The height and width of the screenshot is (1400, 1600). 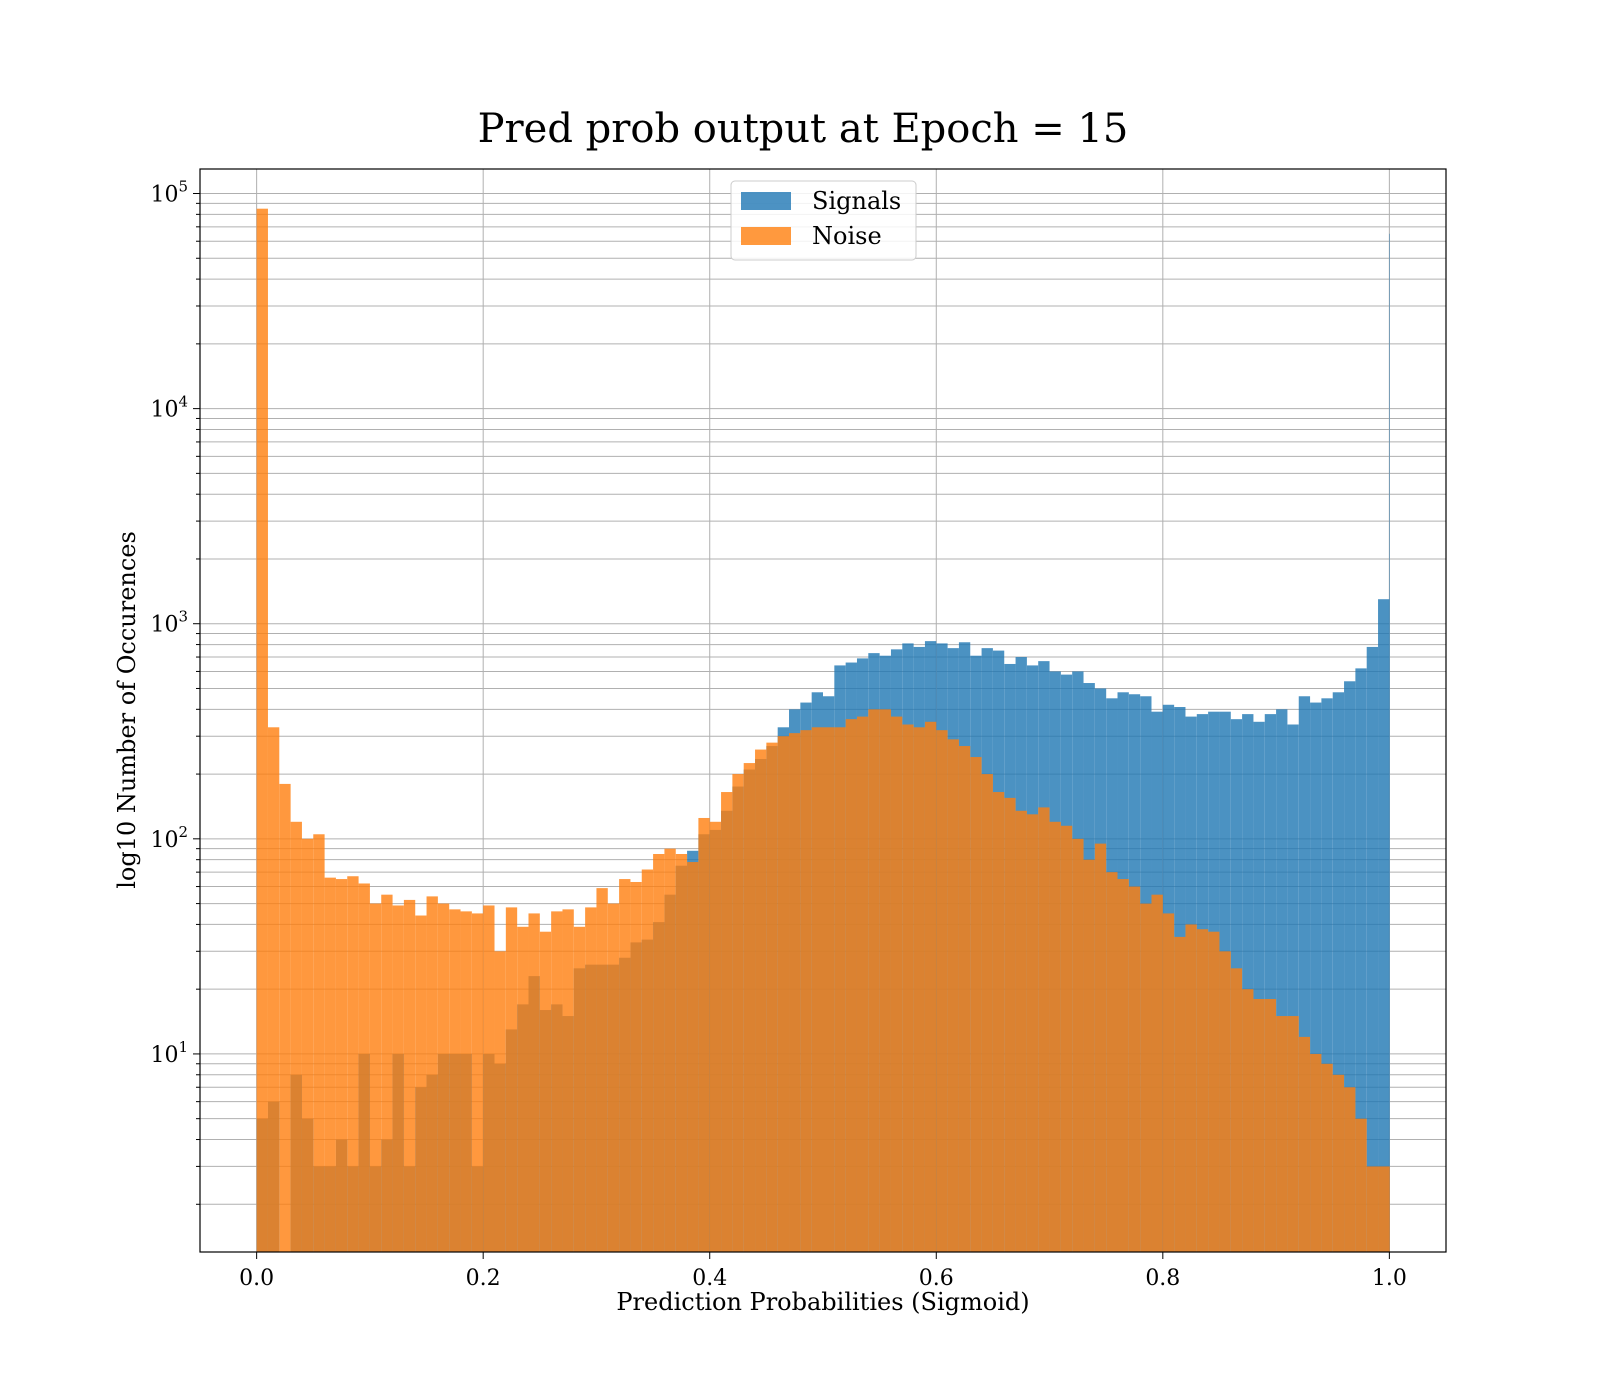 I want to click on y-tick-label: 10², so click(x=169, y=838).